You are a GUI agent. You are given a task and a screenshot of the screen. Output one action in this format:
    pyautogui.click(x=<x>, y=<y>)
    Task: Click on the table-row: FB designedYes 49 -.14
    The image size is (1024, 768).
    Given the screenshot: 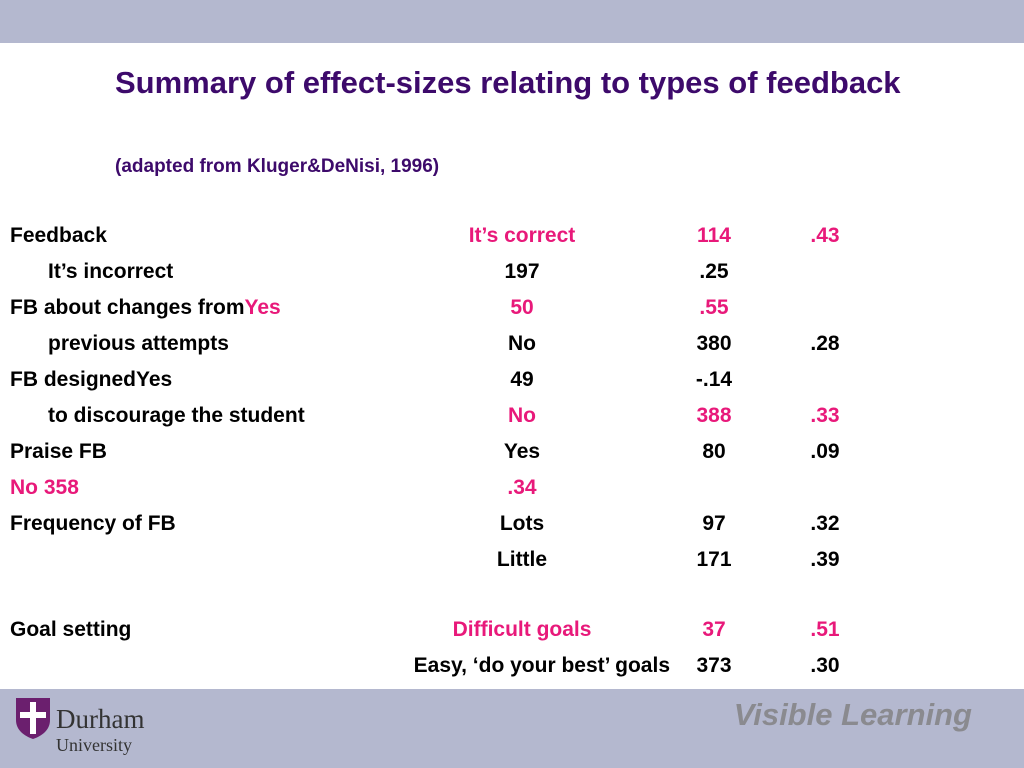 What is the action you would take?
    pyautogui.click(x=512, y=380)
    